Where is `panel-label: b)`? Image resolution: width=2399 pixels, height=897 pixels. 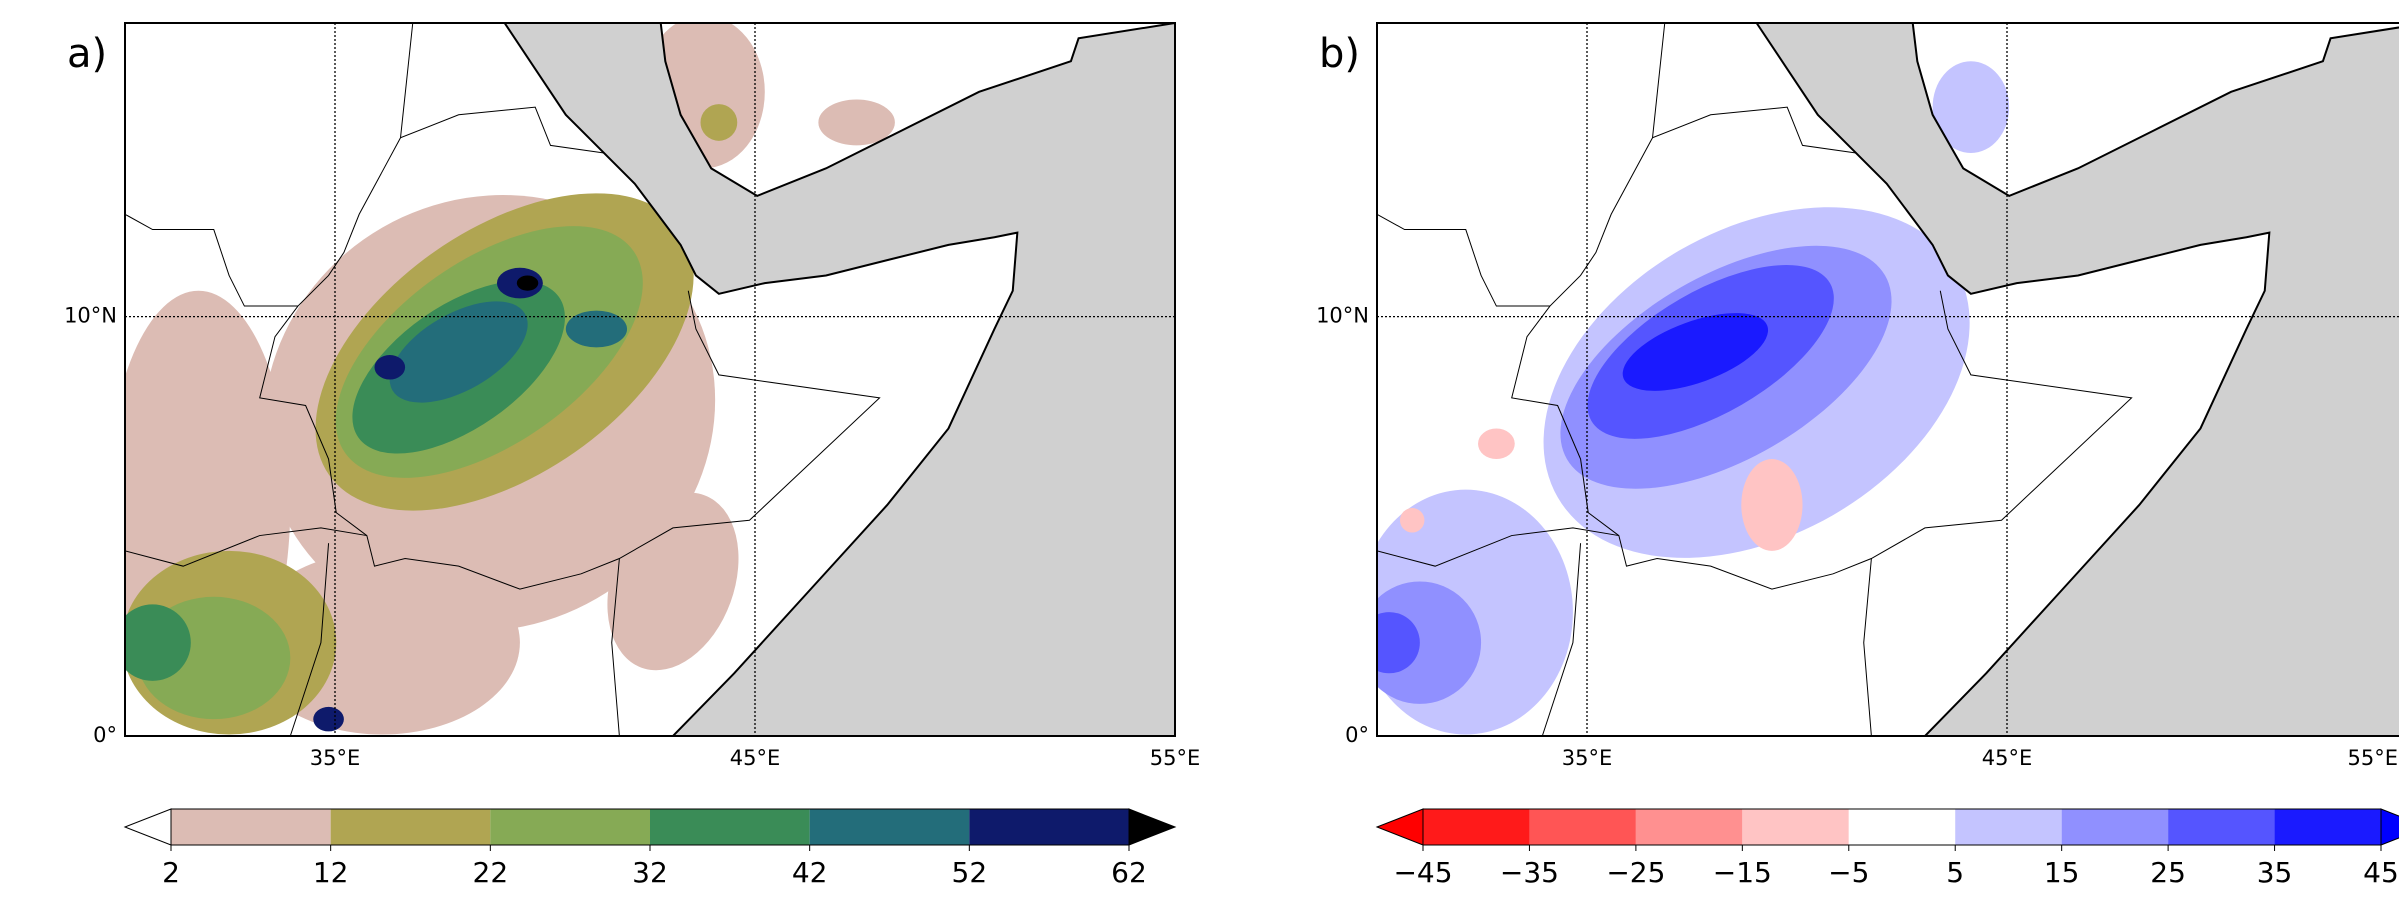
panel-label: b) is located at coordinates (1339, 54).